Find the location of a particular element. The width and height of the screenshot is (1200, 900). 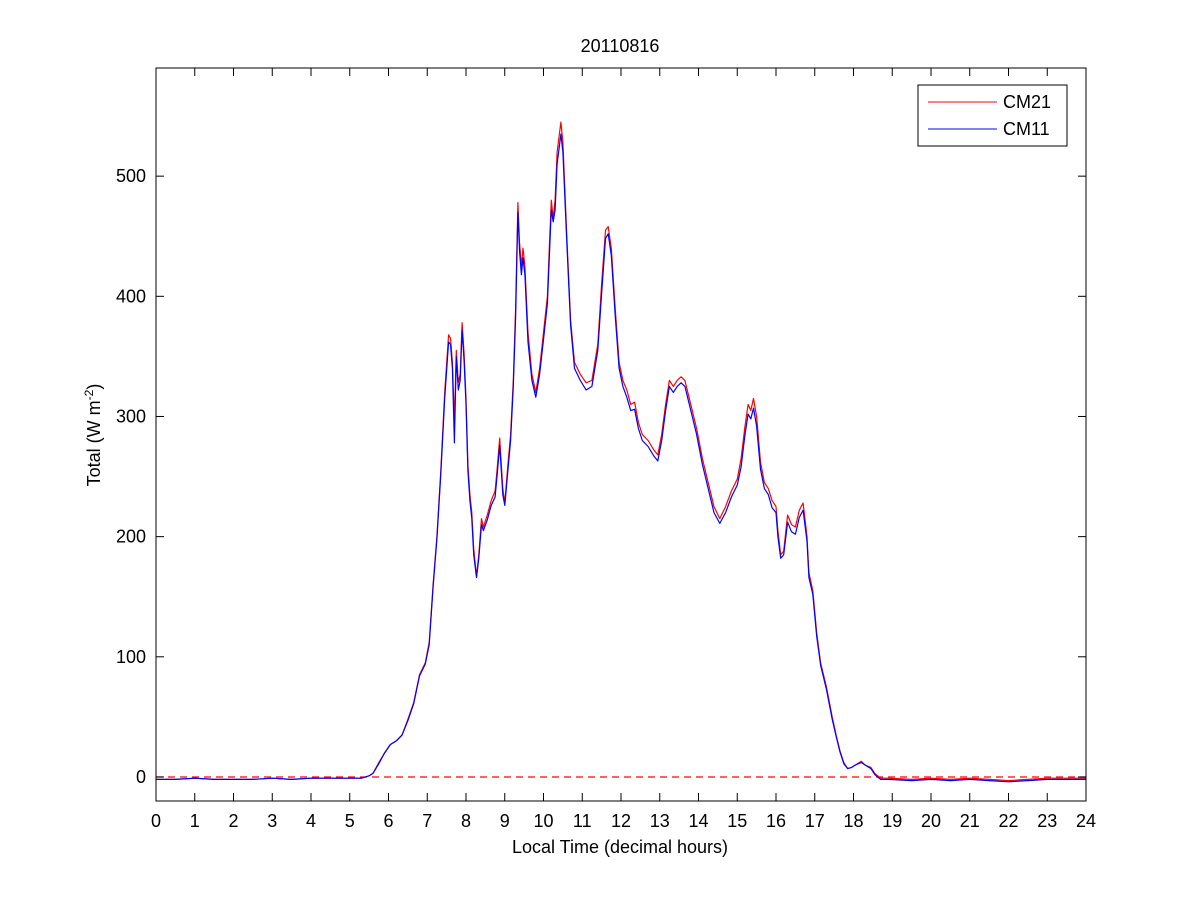

x-tick-label: 14 is located at coordinates (698, 821).